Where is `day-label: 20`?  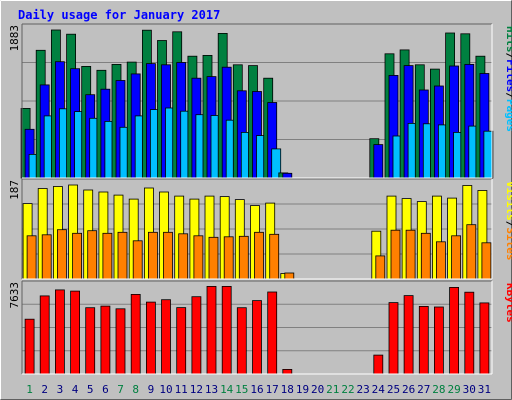
day-label: 20 is located at coordinates (317, 389).